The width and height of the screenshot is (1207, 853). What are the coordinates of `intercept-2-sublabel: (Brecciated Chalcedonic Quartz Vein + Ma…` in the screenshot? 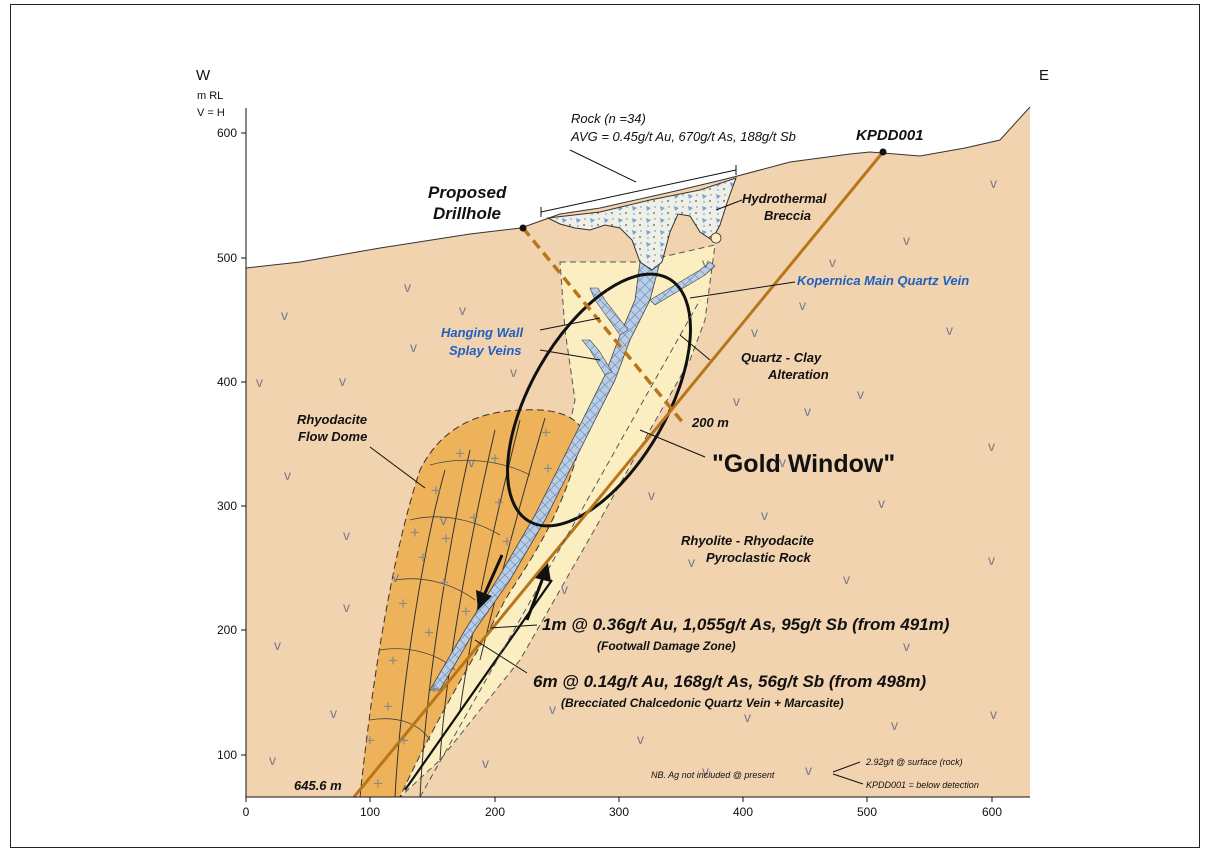 It's located at (702, 703).